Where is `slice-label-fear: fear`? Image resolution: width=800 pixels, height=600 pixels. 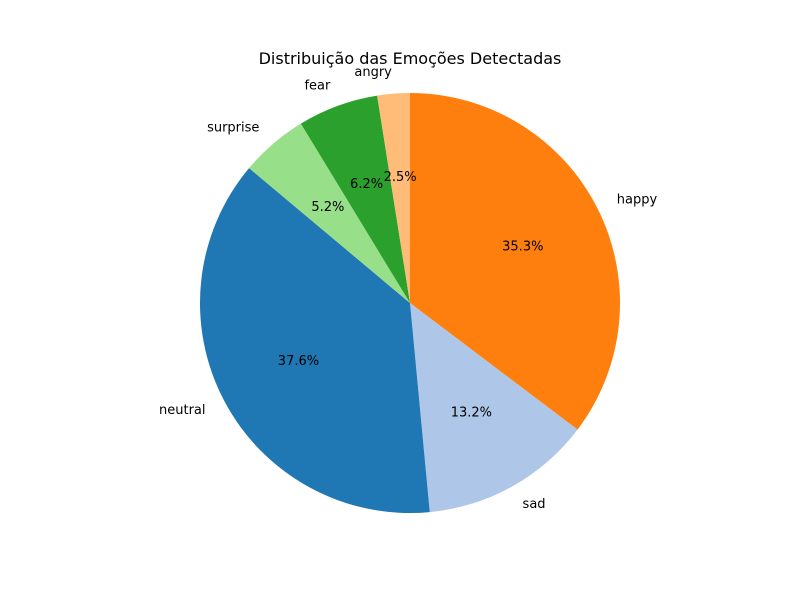
slice-label-fear: fear is located at coordinates (317, 86).